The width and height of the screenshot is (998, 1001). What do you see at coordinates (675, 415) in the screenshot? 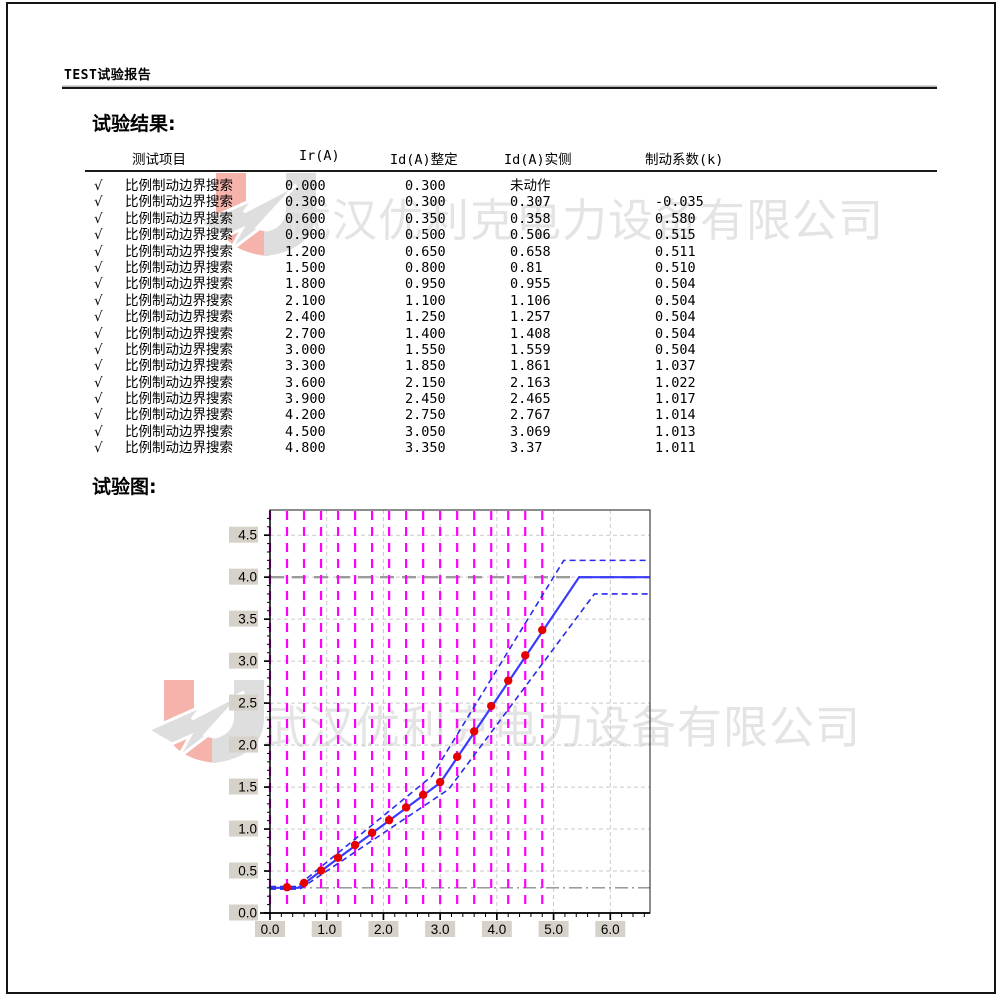
I see `cell-k: 1.014` at bounding box center [675, 415].